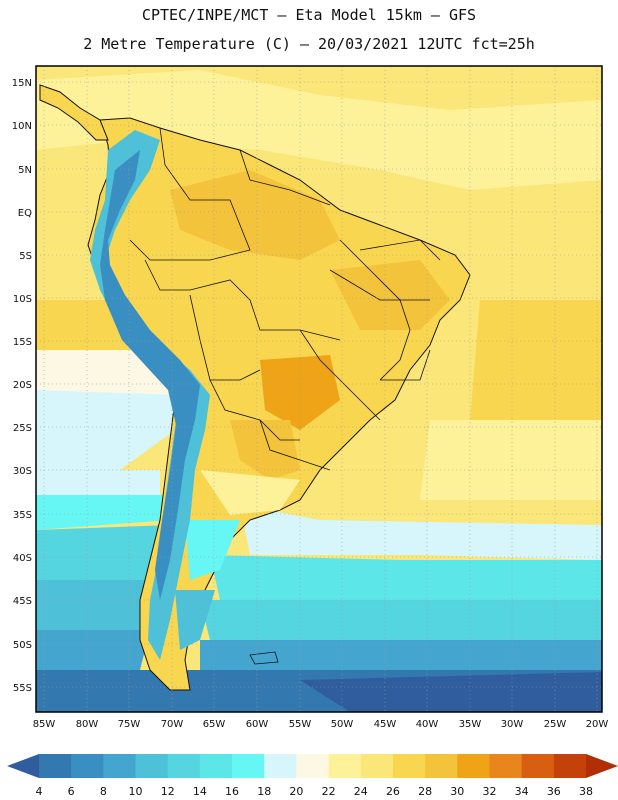 The height and width of the screenshot is (800, 618). What do you see at coordinates (22, 299) in the screenshot?
I see `lat-label: 10S` at bounding box center [22, 299].